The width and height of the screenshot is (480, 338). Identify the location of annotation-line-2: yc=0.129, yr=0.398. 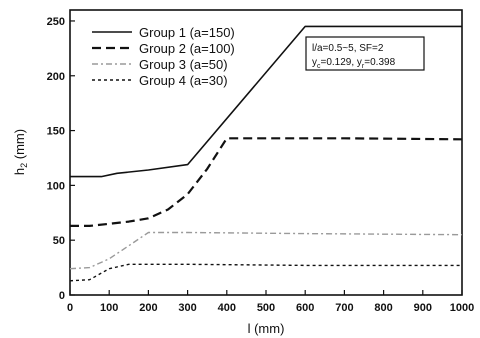
(354, 63).